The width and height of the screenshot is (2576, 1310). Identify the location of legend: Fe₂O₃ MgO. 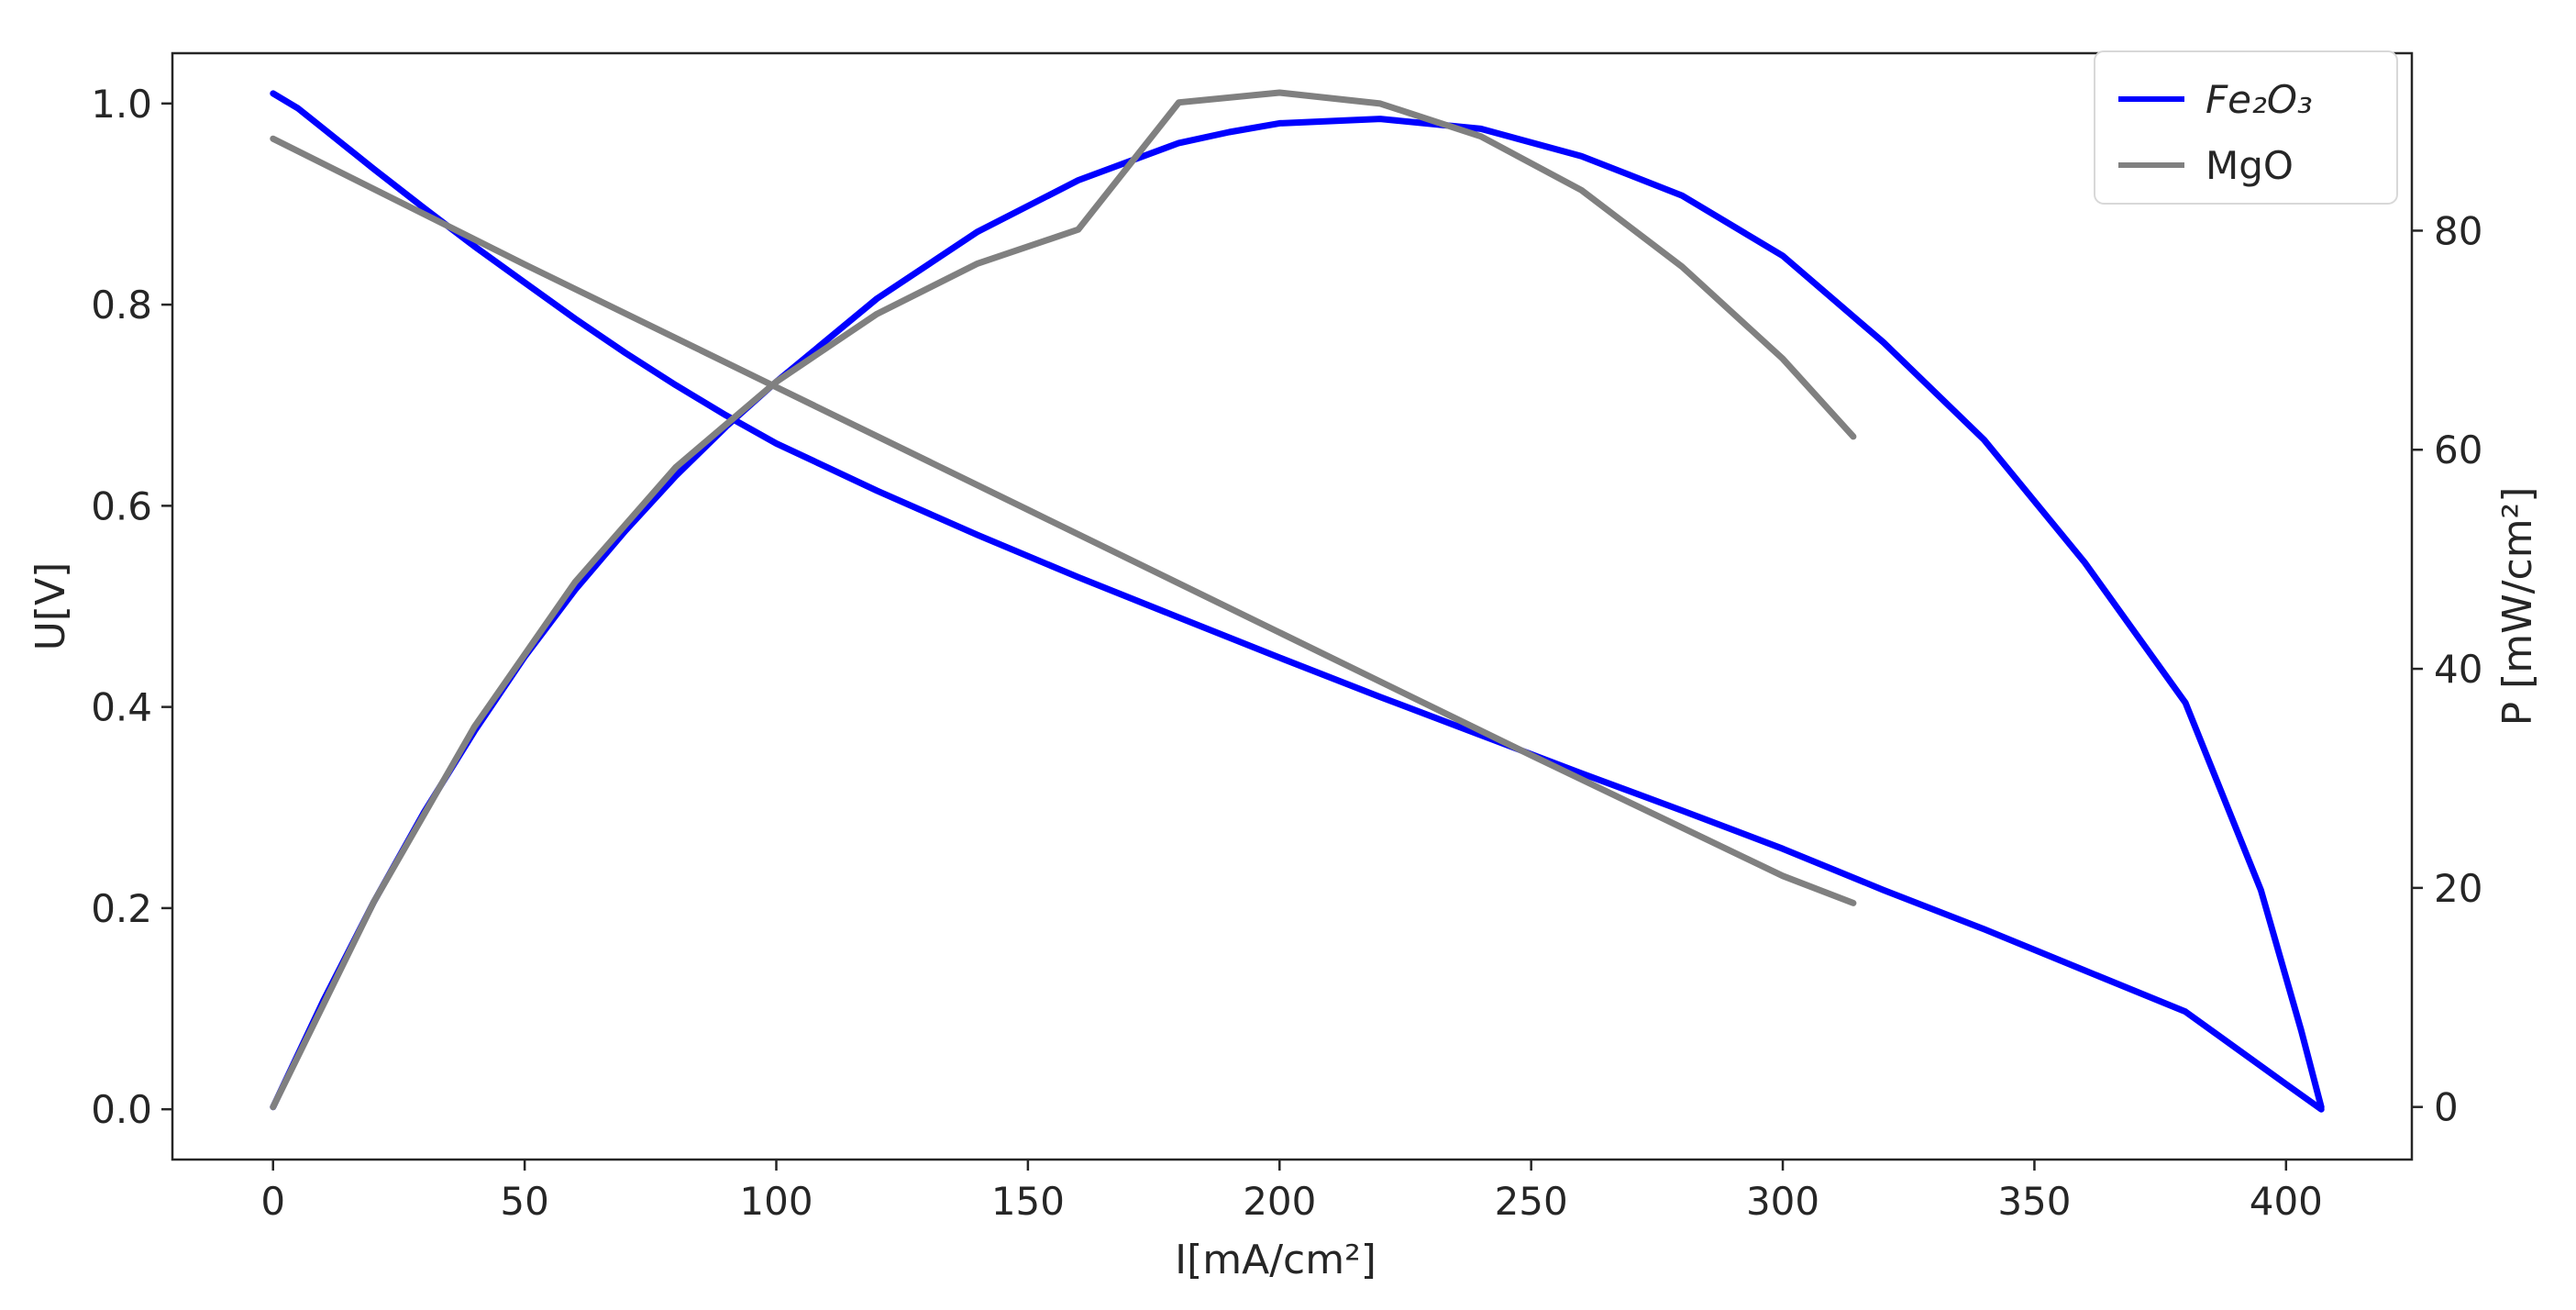
(2246, 127).